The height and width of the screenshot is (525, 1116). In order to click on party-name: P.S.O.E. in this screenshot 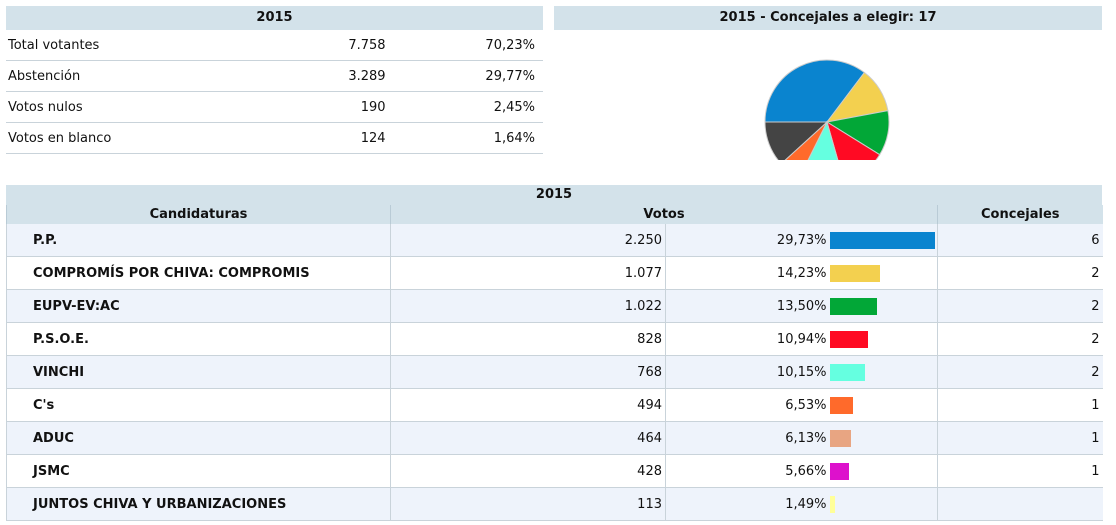, I will do `click(198, 339)`.